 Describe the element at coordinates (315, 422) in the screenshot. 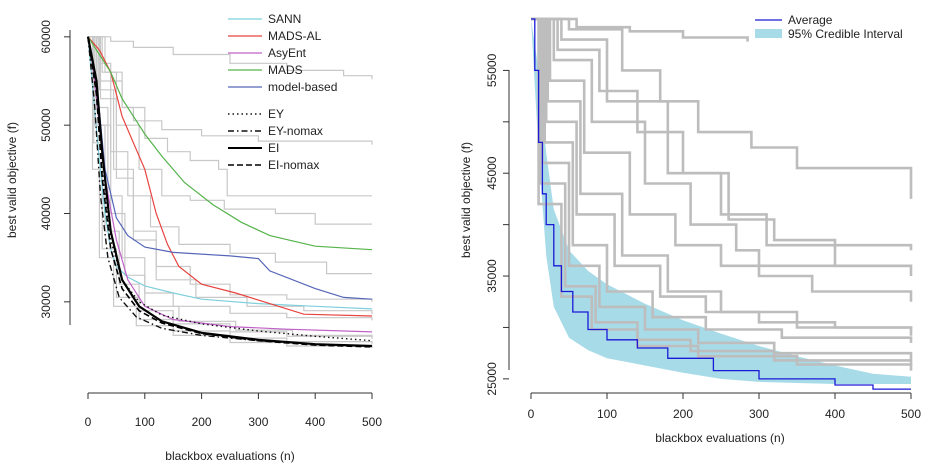

I see `left-x-tick-label: 400` at that location.